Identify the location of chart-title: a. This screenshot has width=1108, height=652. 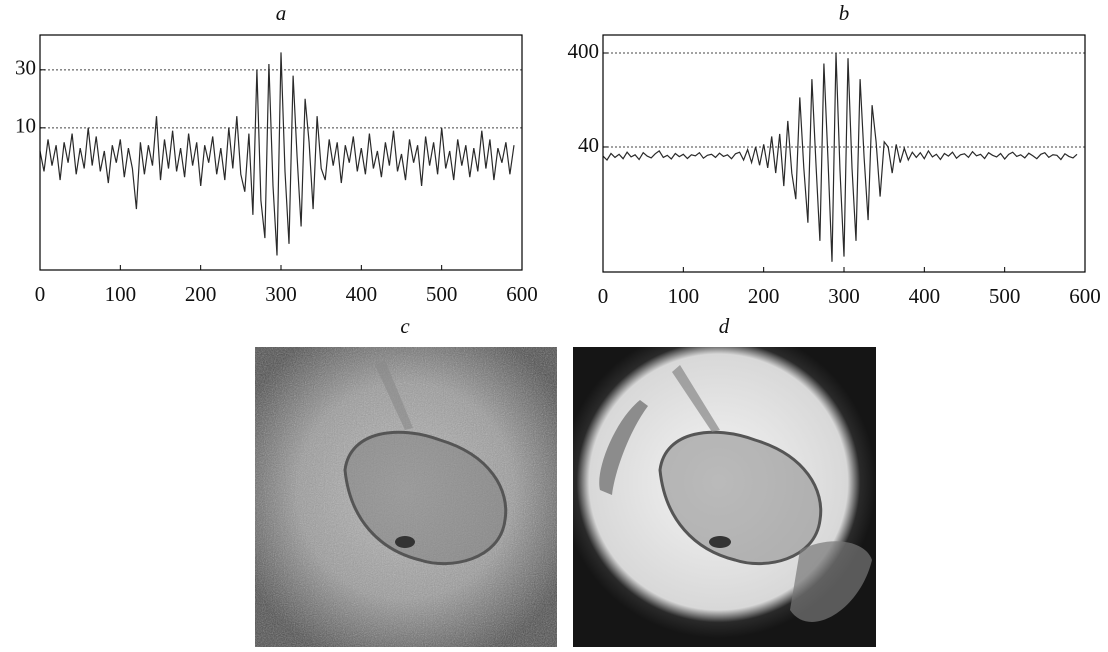
(281, 13).